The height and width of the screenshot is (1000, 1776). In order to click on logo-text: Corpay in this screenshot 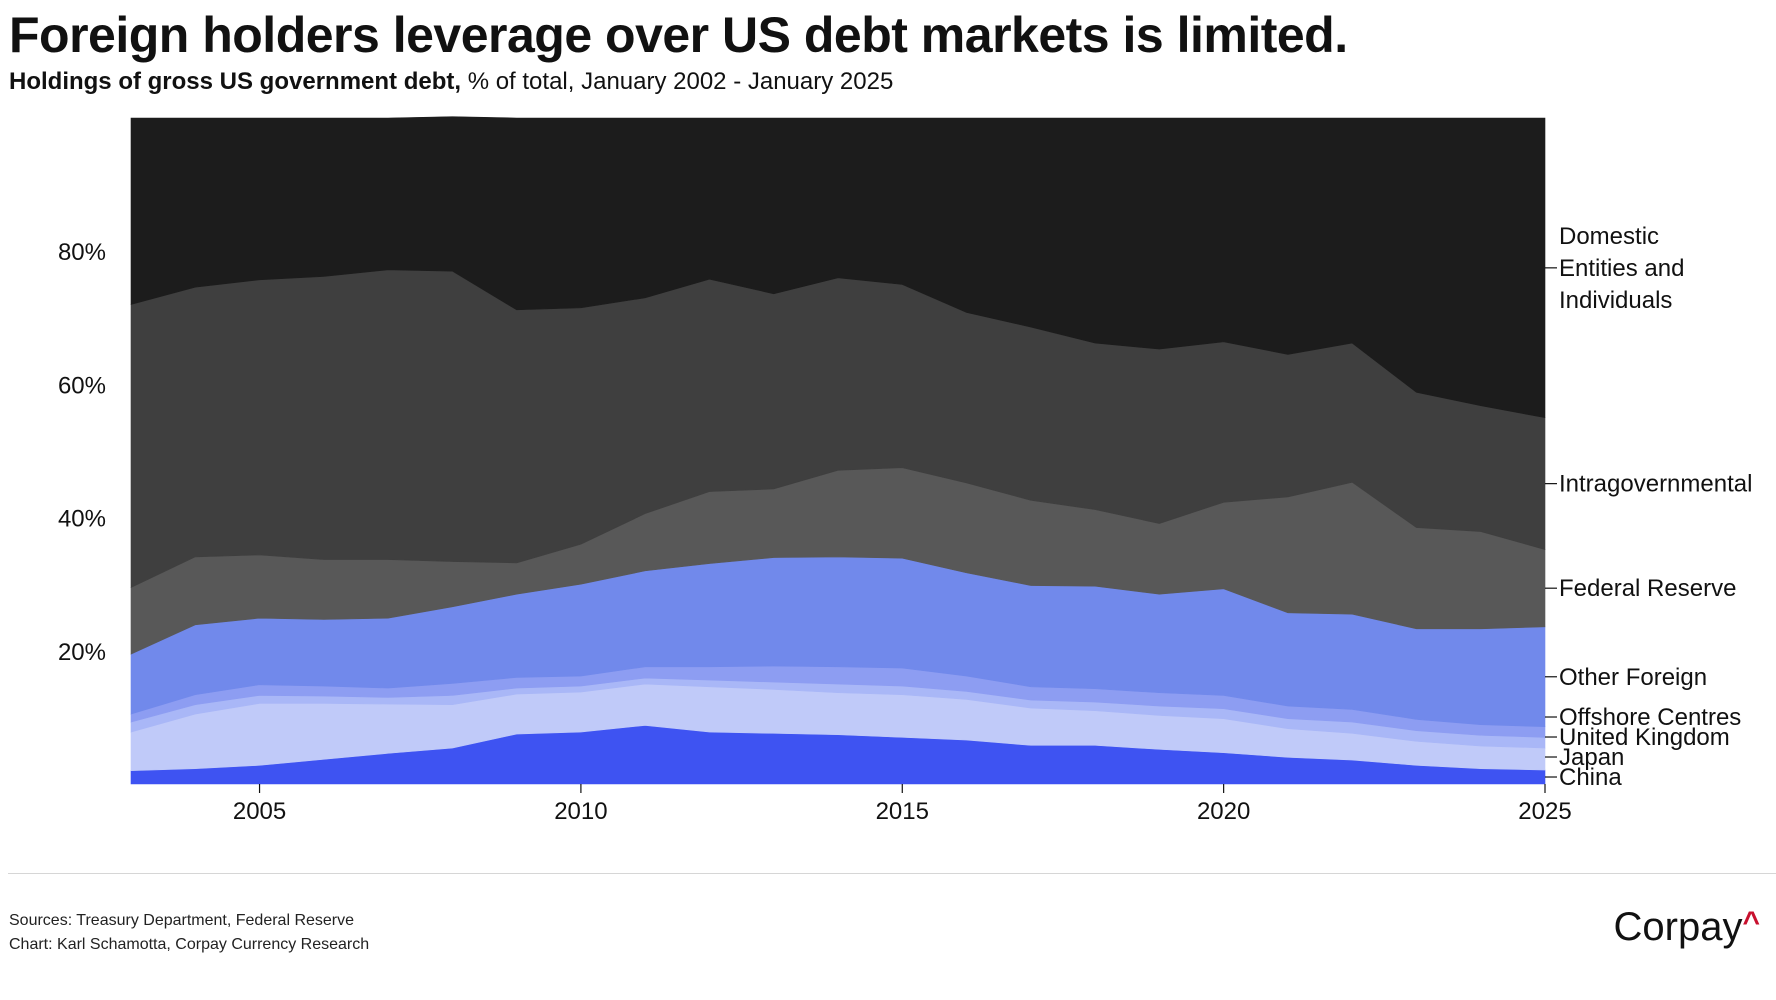, I will do `click(1678, 927)`.